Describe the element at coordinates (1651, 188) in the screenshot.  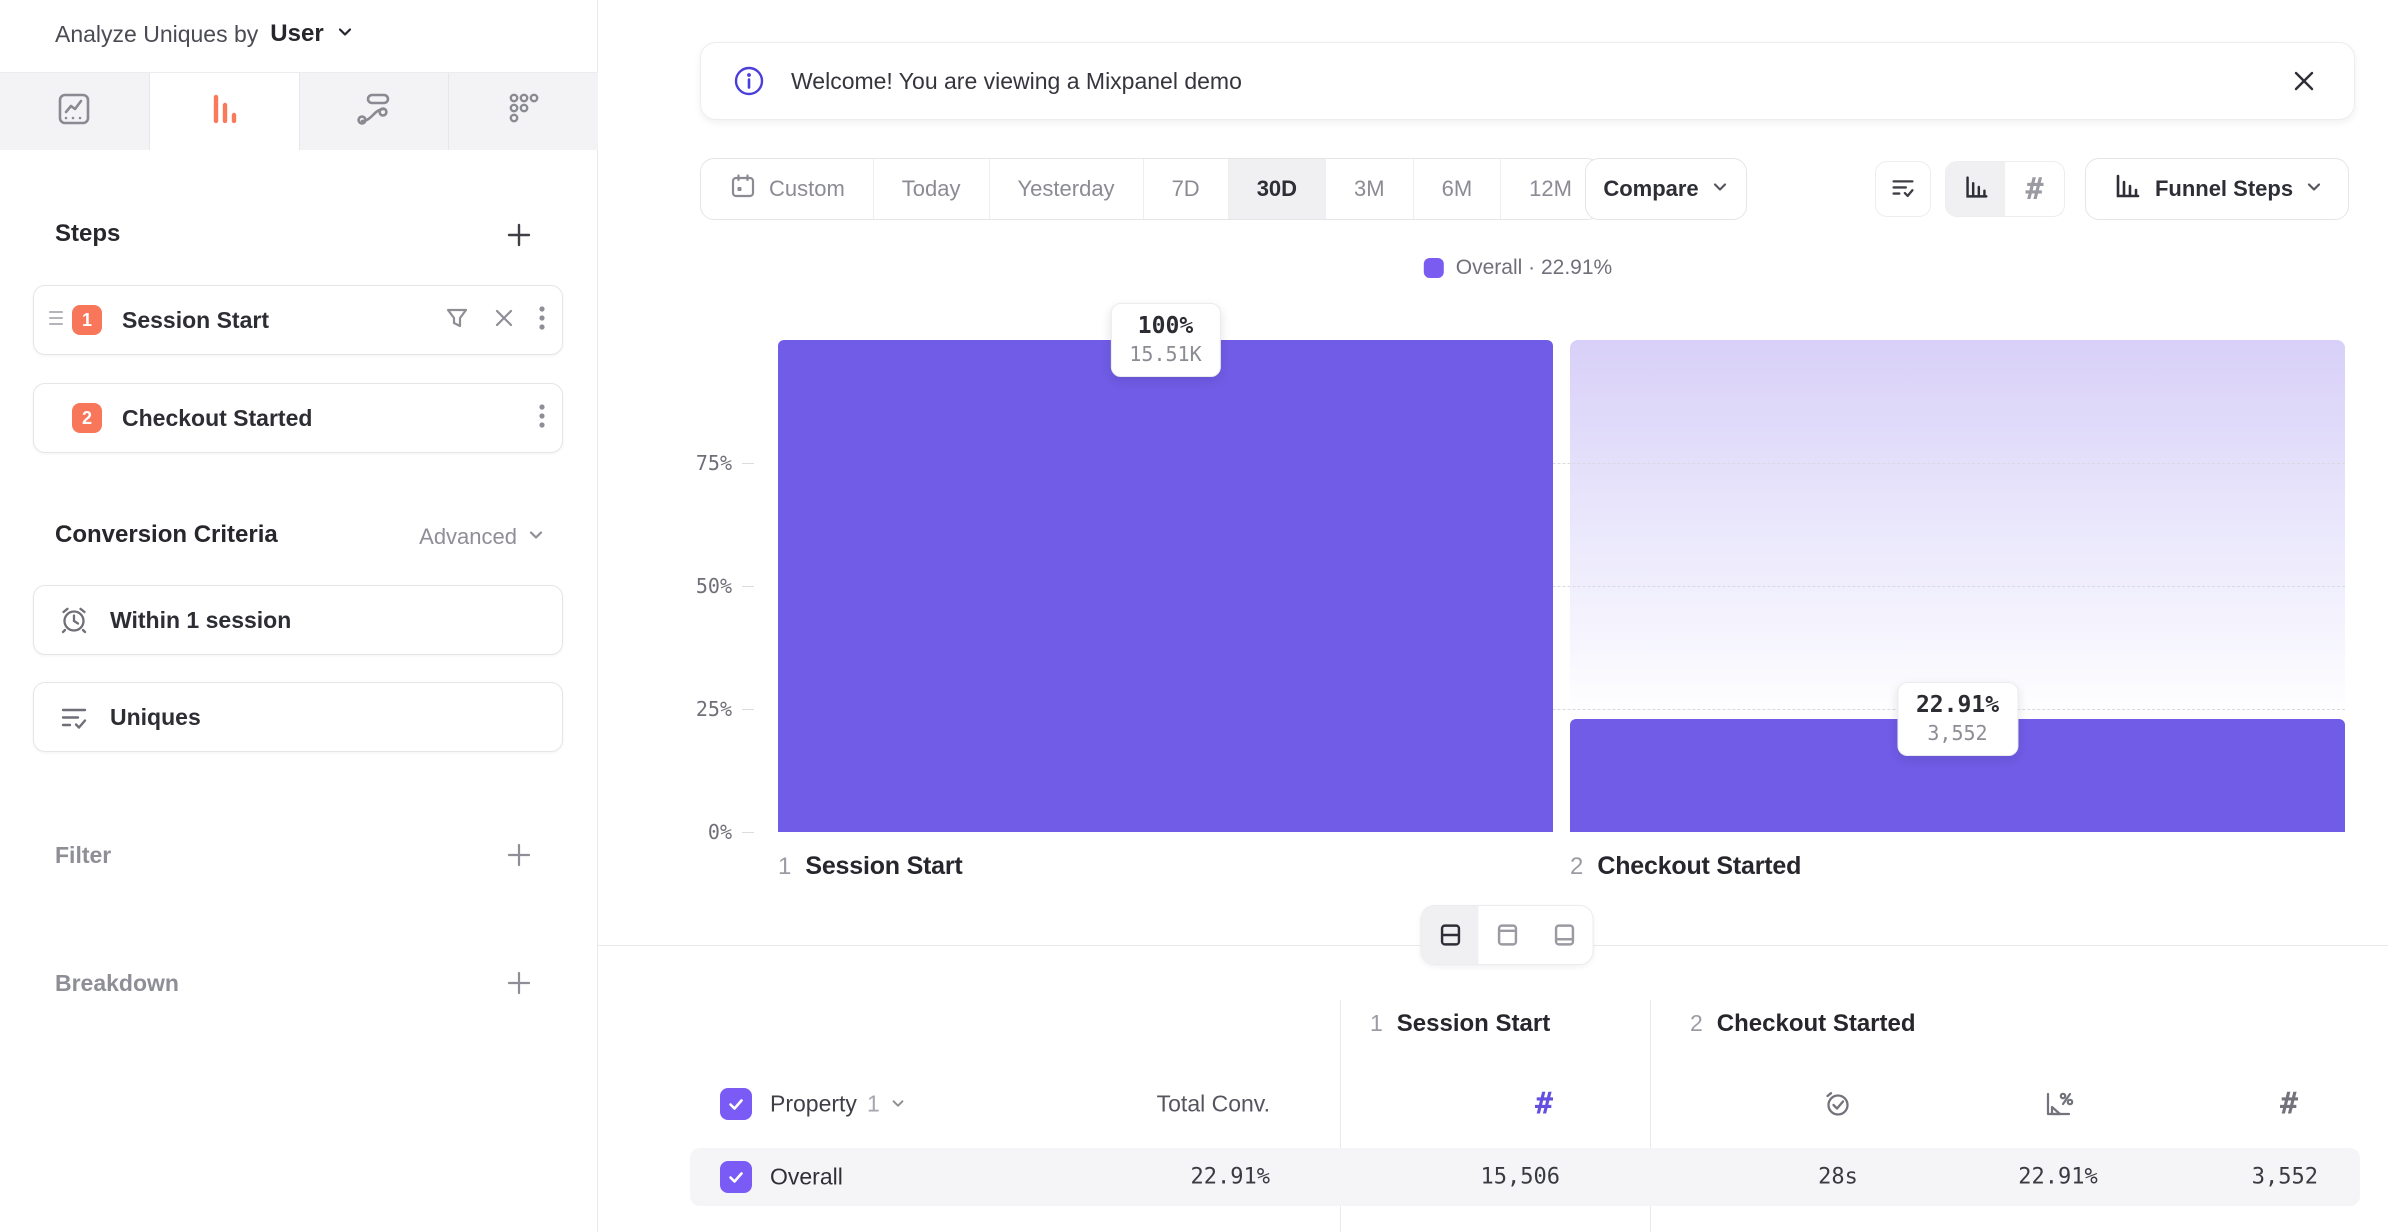
I see `compare-label: Compare` at that location.